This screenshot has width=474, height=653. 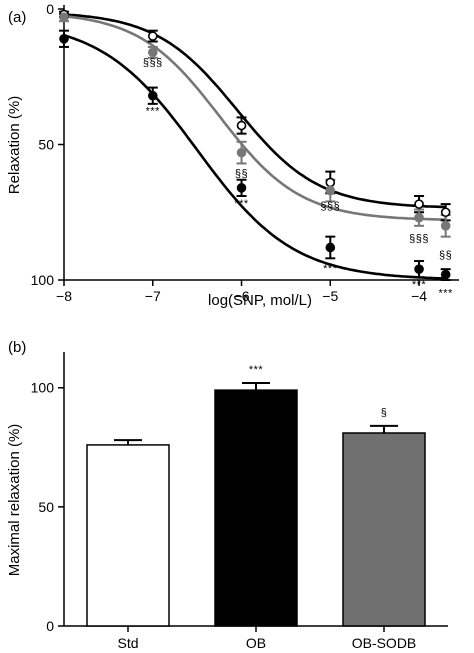 What do you see at coordinates (153, 296) in the screenshot?
I see `panel-a-x-tick-label: −7` at bounding box center [153, 296].